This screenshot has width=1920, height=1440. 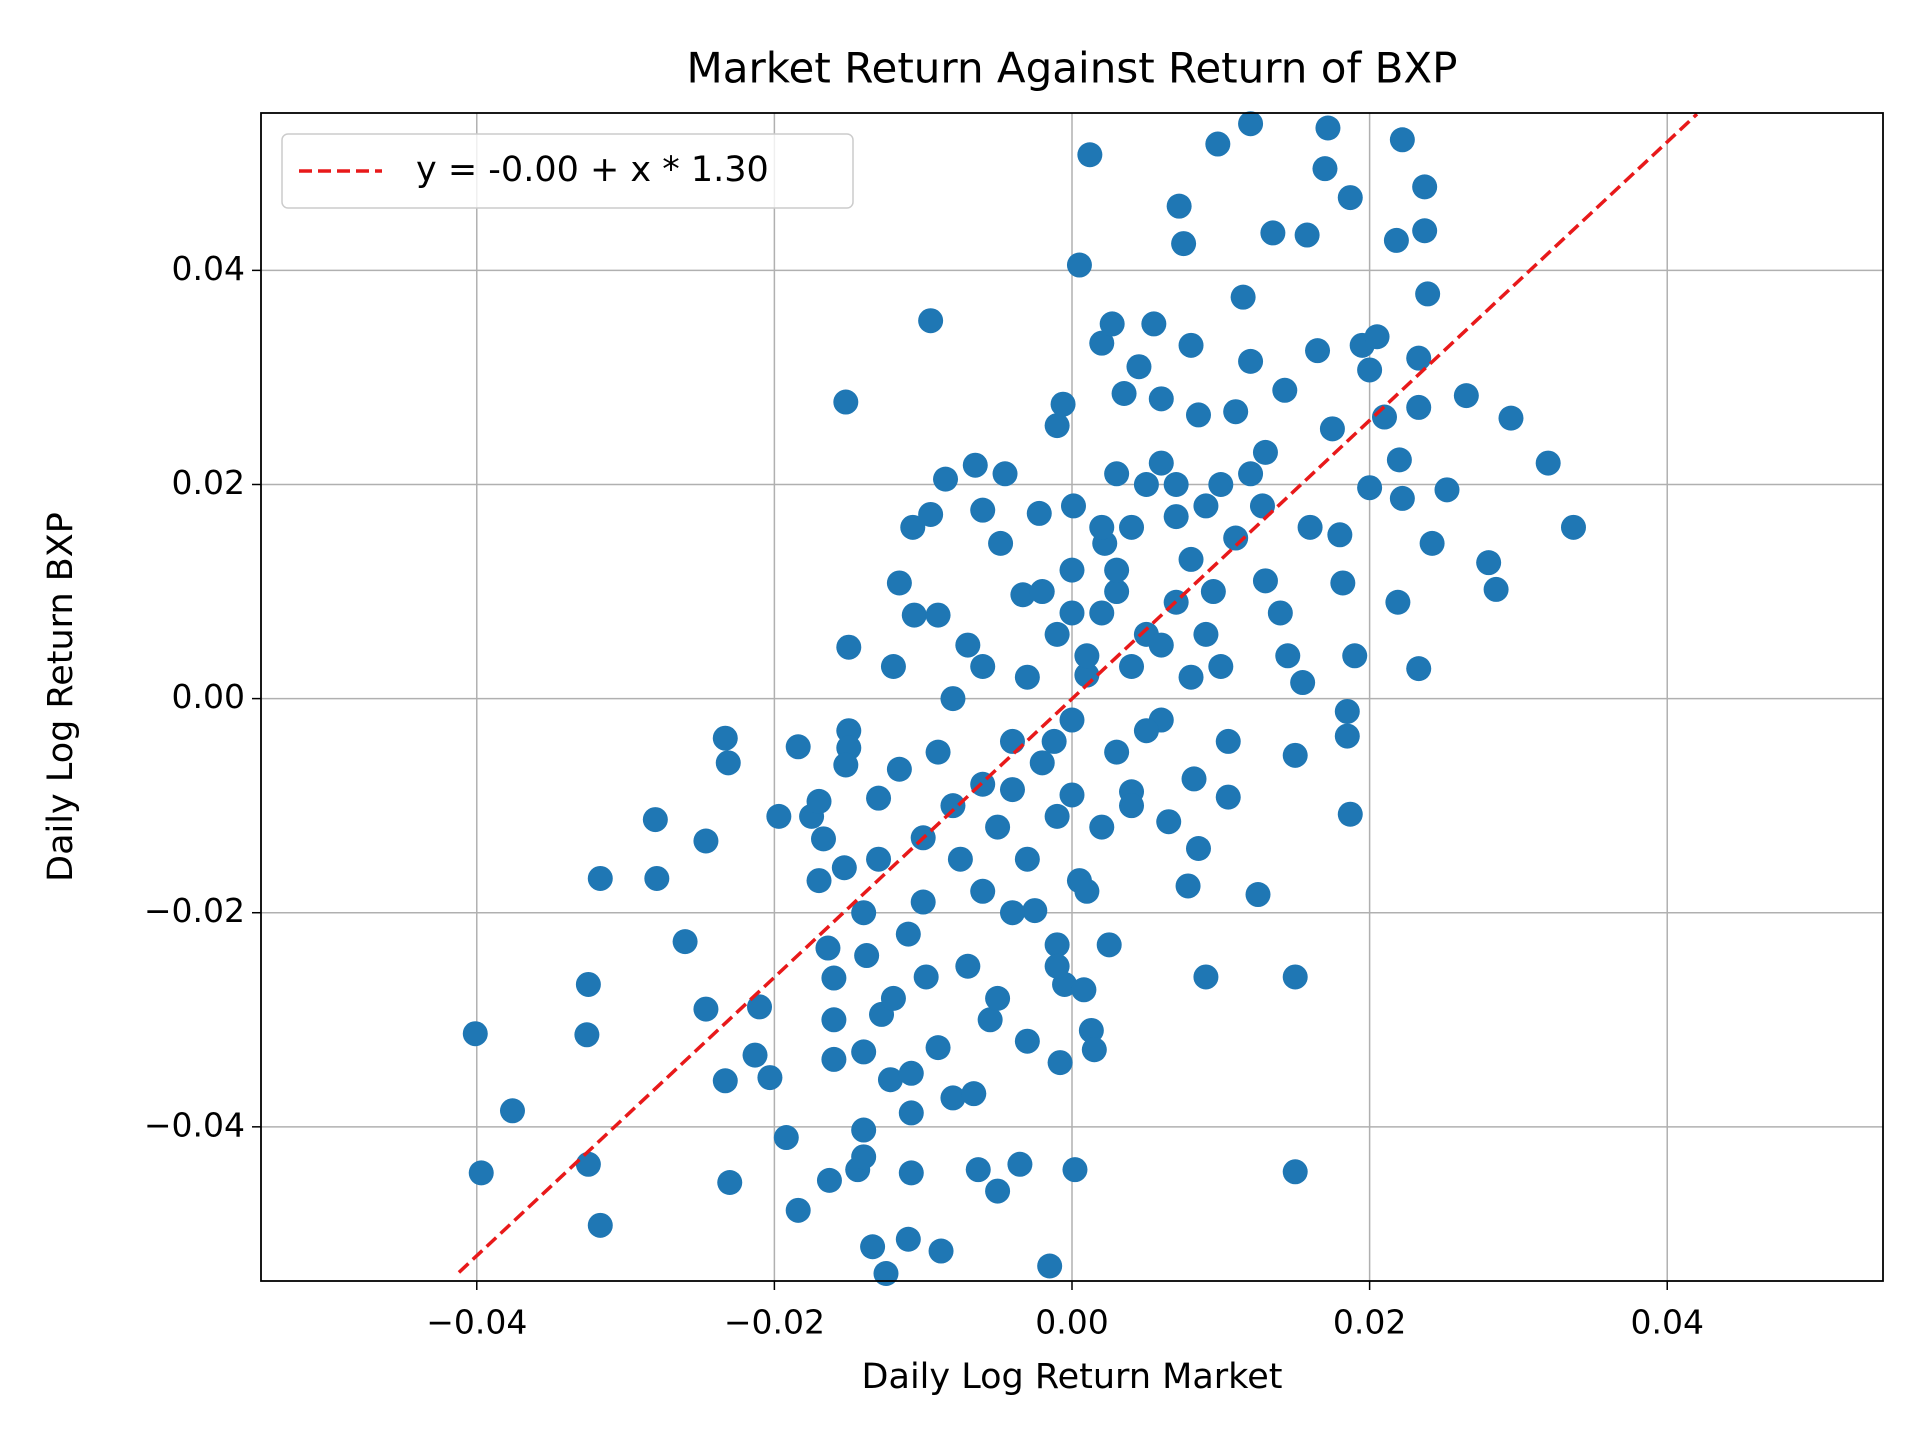 I want to click on legend-box, so click(x=567, y=171).